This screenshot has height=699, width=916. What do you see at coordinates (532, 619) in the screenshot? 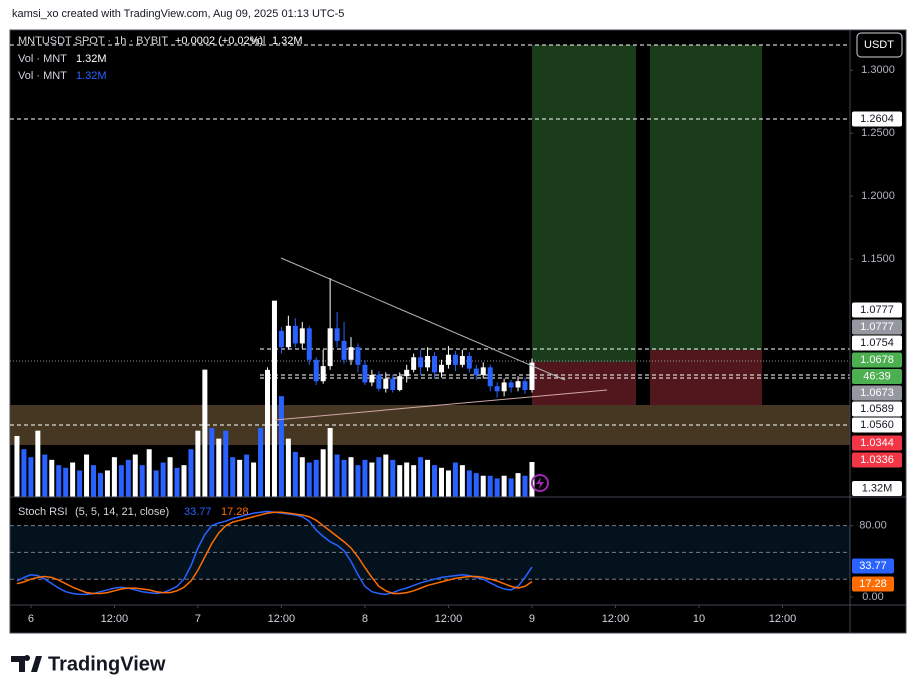
I see `x-tick-label: 9` at bounding box center [532, 619].